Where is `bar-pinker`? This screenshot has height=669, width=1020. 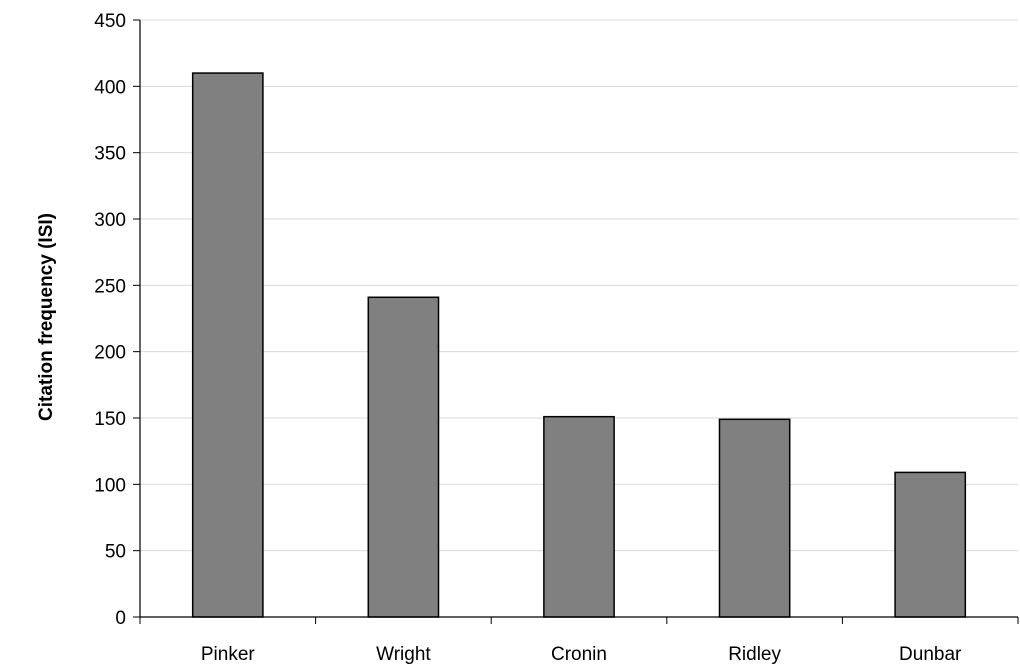 bar-pinker is located at coordinates (227, 345).